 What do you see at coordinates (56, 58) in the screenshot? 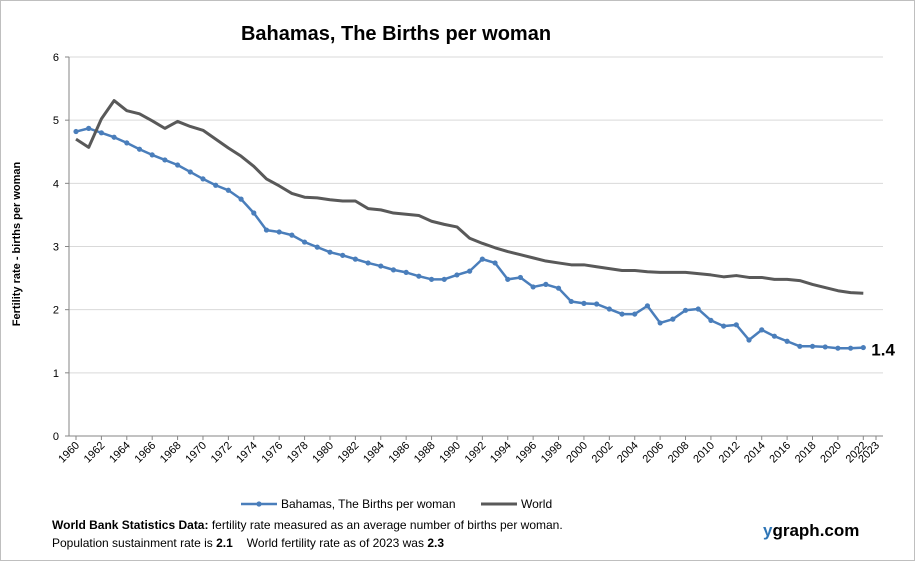
I see `y-tick-label: 6` at bounding box center [56, 58].